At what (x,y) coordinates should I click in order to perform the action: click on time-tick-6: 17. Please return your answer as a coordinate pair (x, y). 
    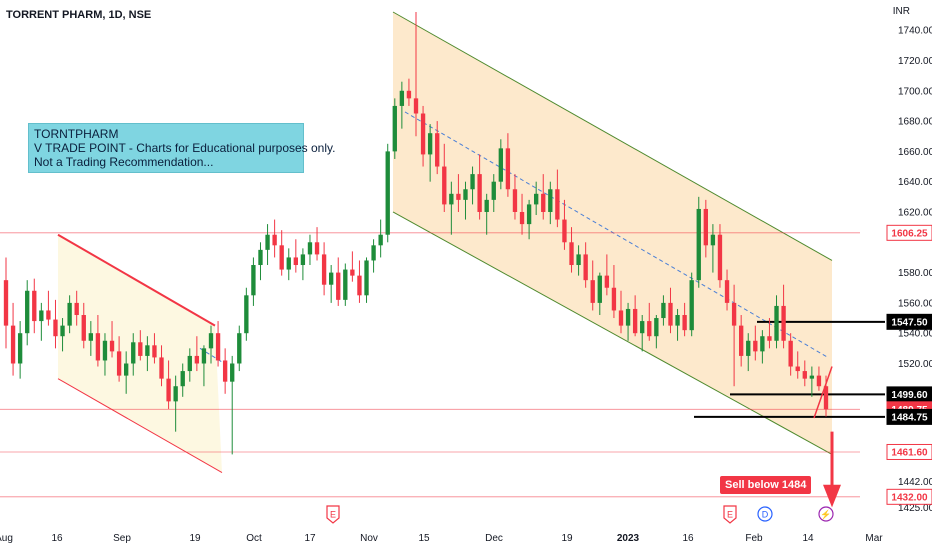
    Looking at the image, I should click on (310, 538).